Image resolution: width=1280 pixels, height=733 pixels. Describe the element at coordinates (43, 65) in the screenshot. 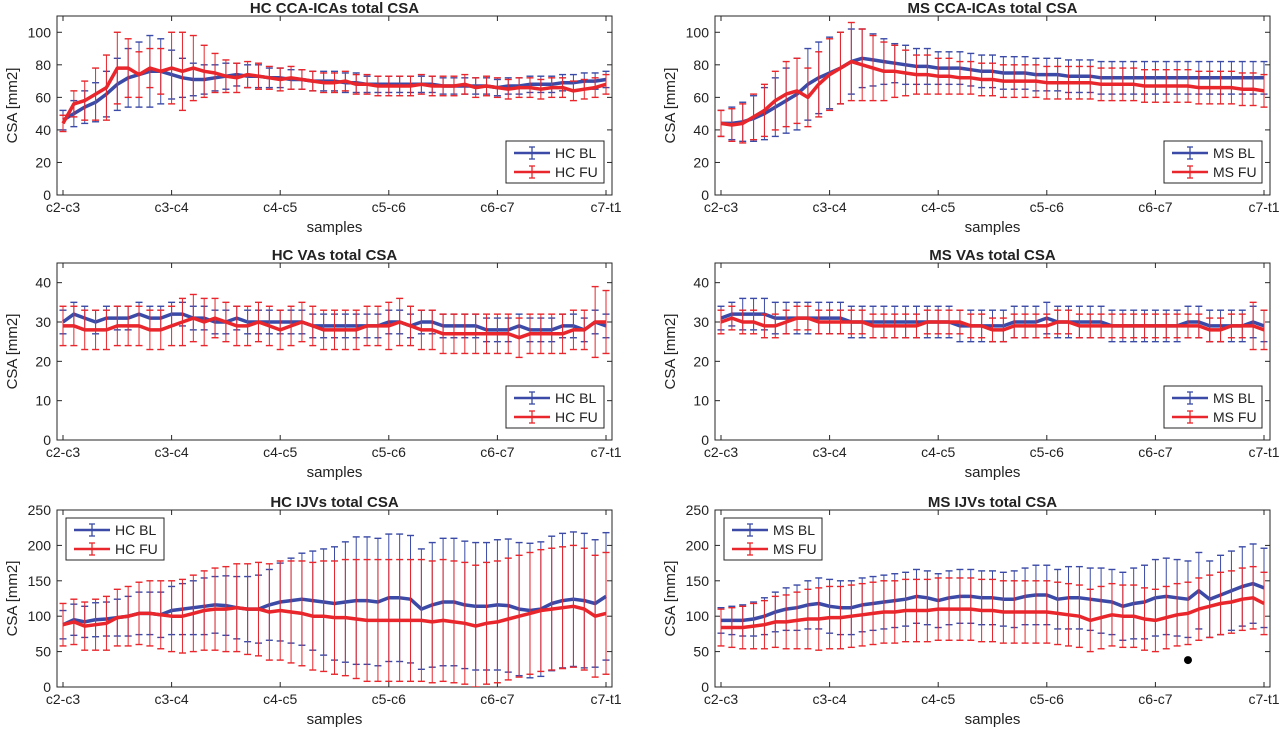

I see `y-tick-label: 80` at that location.